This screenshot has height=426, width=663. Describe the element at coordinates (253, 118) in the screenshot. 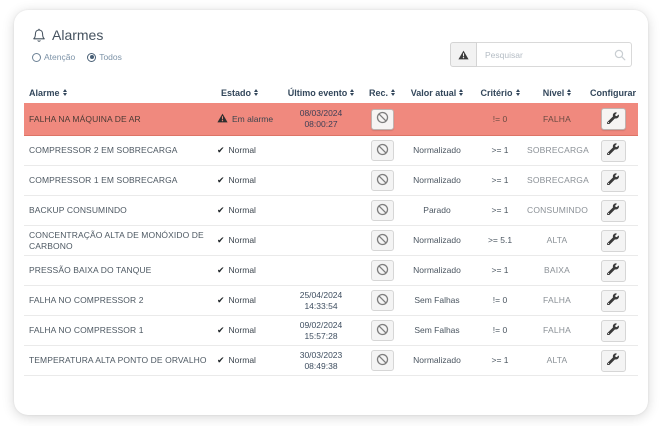

I see `state-label: Em alarme` at that location.